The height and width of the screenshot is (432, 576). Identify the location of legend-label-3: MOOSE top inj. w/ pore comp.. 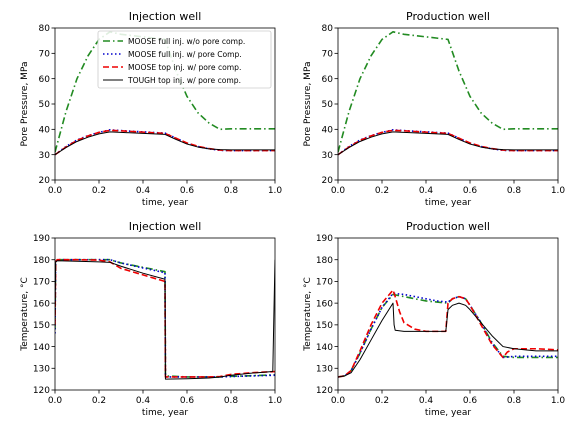
(184, 67).